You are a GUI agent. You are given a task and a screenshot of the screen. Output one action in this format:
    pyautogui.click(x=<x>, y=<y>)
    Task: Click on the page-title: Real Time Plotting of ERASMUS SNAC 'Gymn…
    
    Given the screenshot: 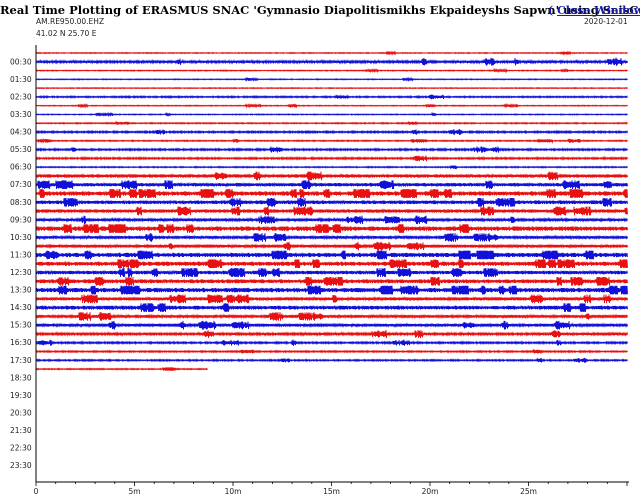 What is the action you would take?
    pyautogui.click(x=320, y=10)
    